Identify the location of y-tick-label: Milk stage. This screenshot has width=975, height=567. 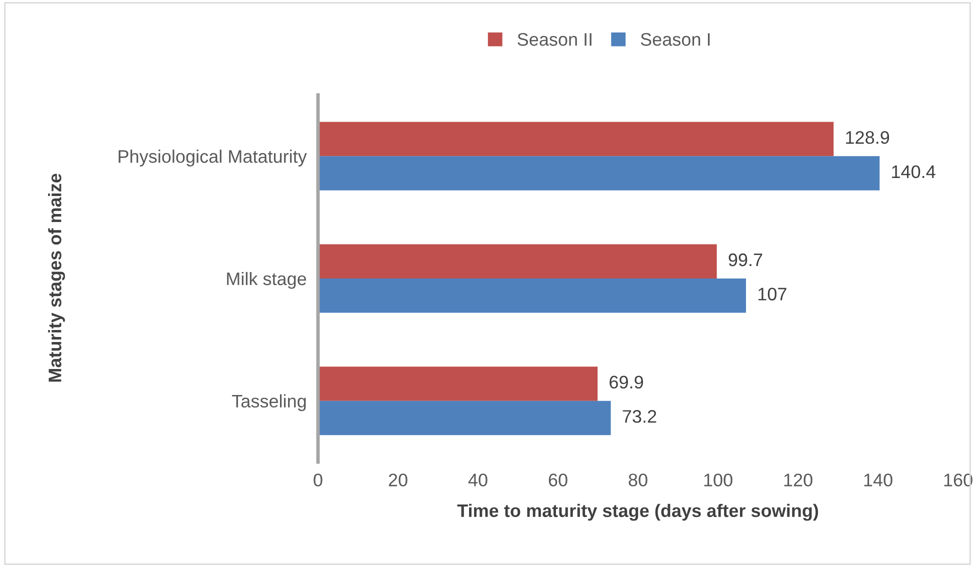
(266, 280).